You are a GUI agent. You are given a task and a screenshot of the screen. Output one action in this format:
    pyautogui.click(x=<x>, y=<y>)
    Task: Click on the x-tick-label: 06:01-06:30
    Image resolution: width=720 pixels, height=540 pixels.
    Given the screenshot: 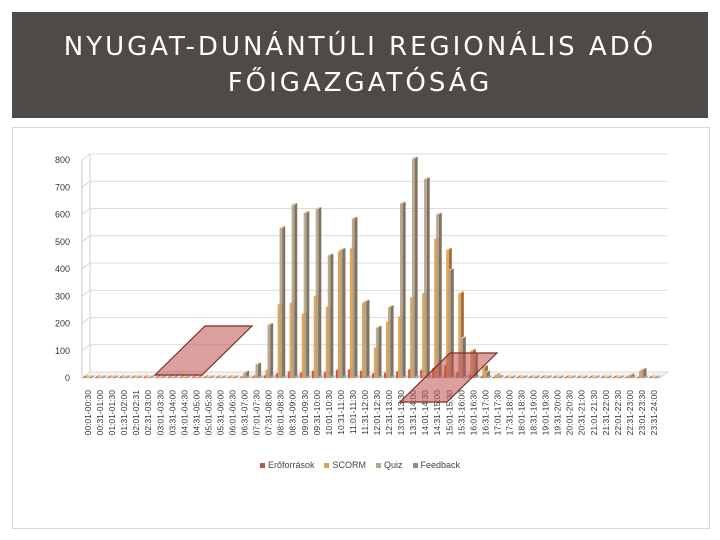 What is the action you would take?
    pyautogui.click(x=233, y=413)
    